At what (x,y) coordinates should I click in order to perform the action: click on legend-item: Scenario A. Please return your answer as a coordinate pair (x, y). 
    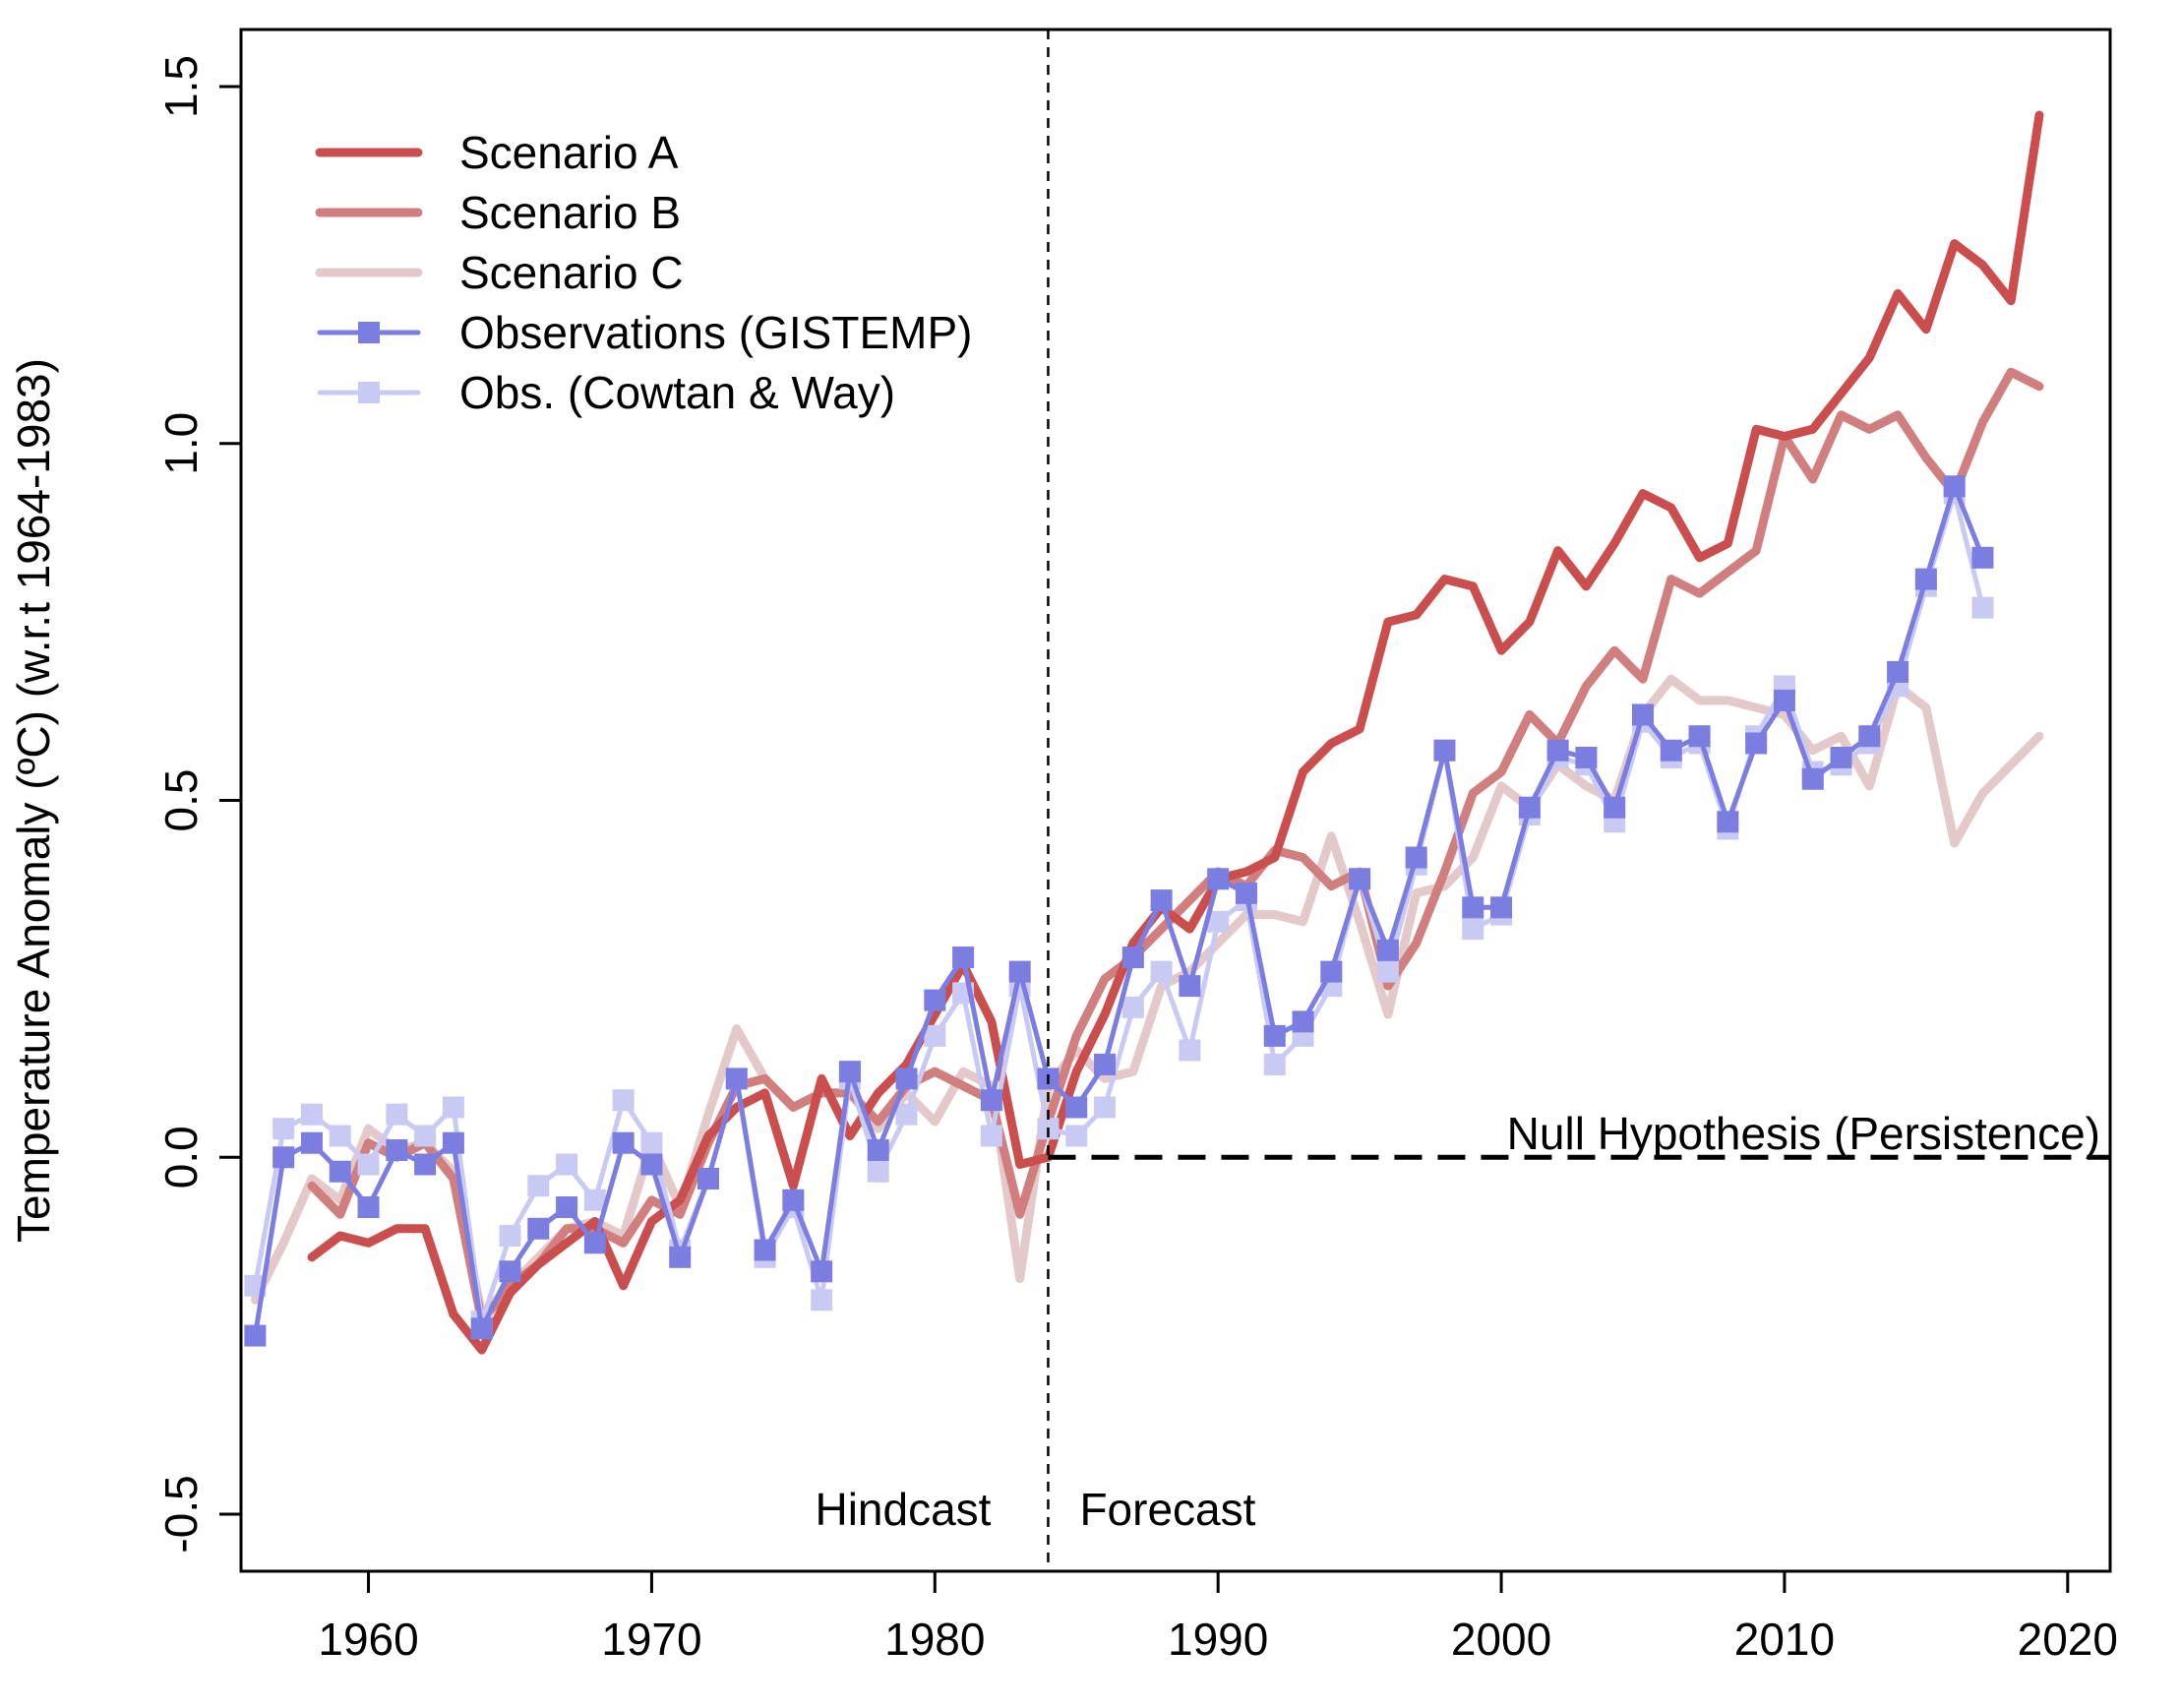
    Looking at the image, I should click on (497, 152).